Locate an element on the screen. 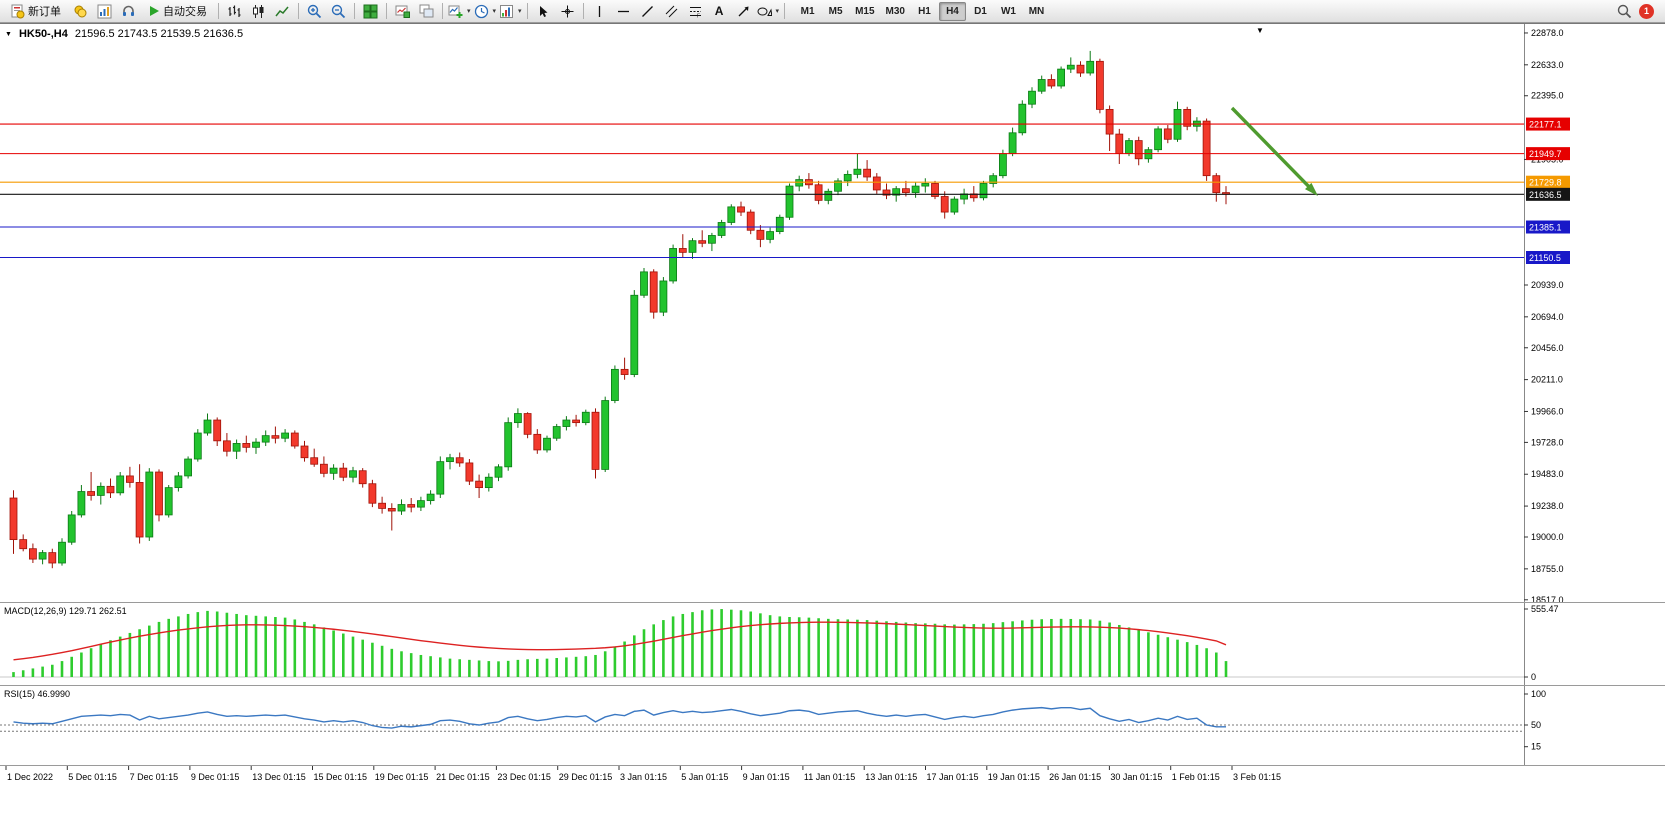 Image resolution: width=1665 pixels, height=835 pixels. search-button is located at coordinates (1624, 11).